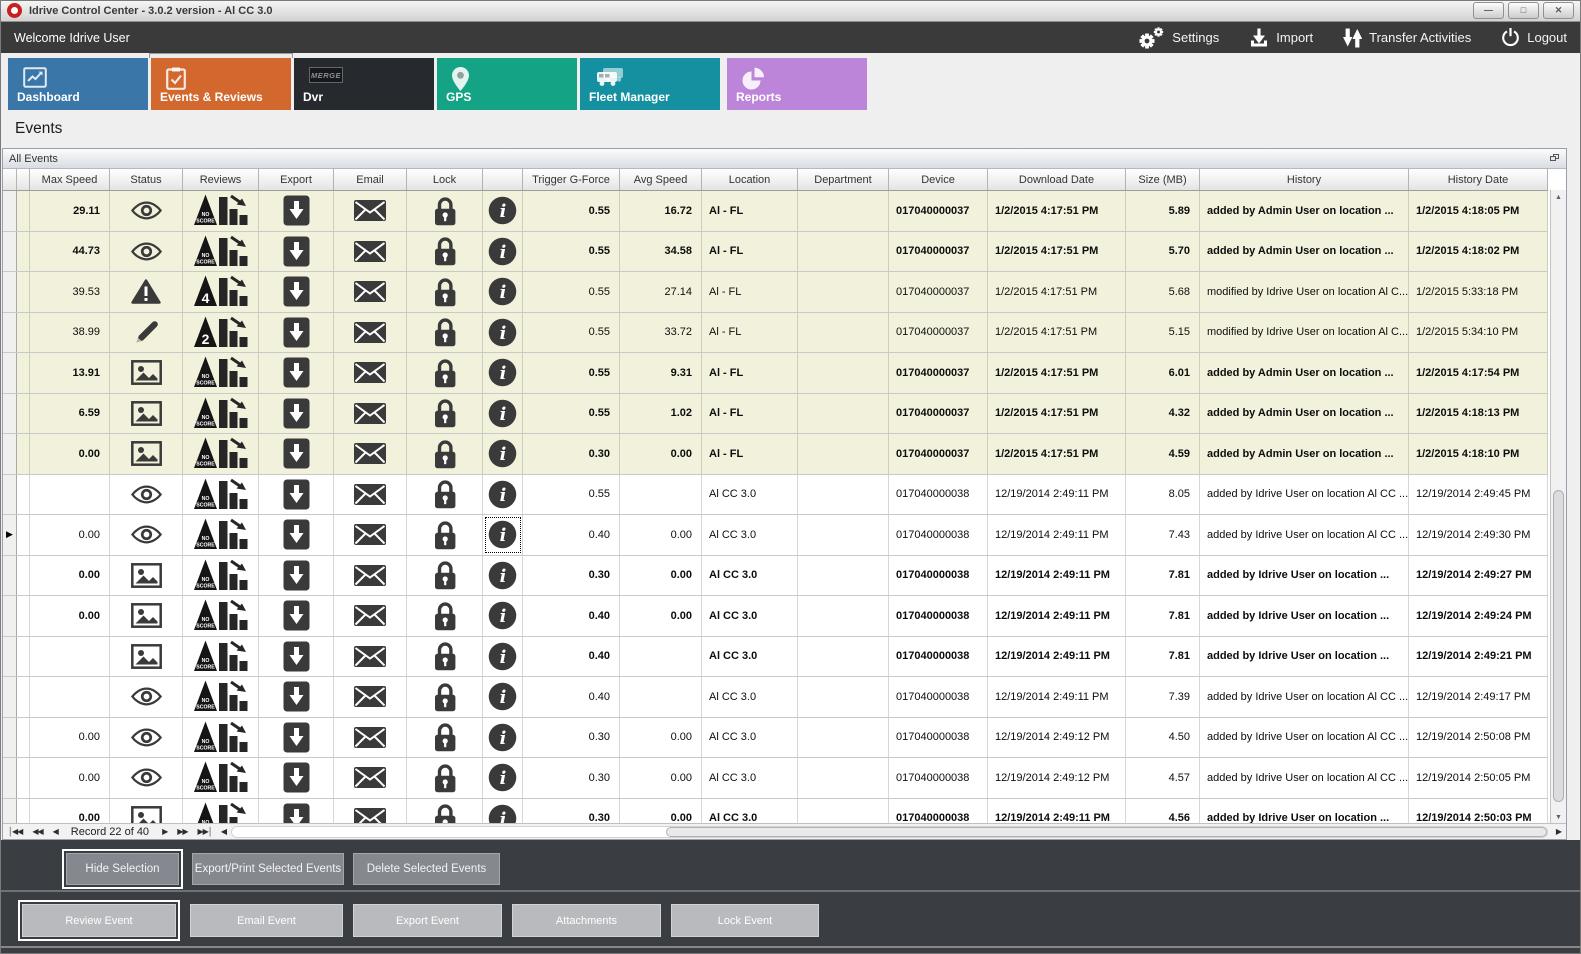 Image resolution: width=1581 pixels, height=954 pixels. Describe the element at coordinates (146, 292) in the screenshot. I see `warning-status-icon` at that location.